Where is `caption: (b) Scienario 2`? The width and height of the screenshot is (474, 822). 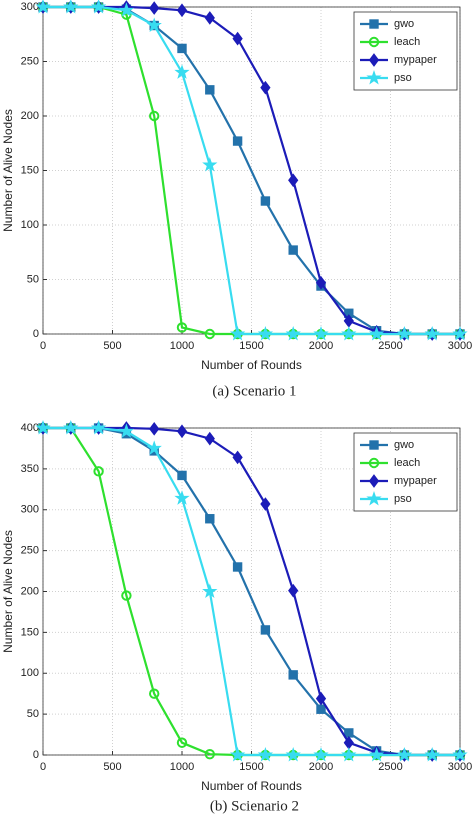 caption: (b) Scienario 2 is located at coordinates (254, 806).